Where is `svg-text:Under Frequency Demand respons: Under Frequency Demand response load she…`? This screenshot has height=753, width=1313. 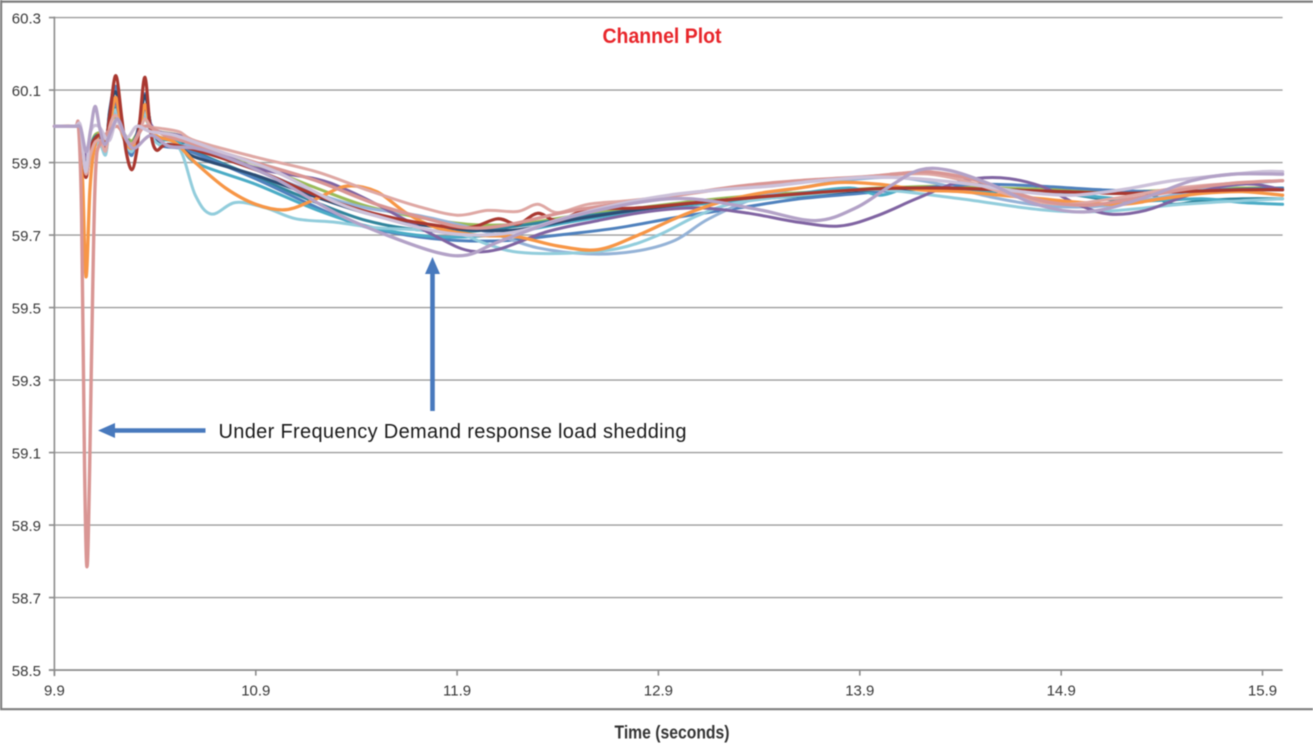
svg-text:Under Frequency Demand respons: Under Frequency Demand response load she… is located at coordinates (453, 432).